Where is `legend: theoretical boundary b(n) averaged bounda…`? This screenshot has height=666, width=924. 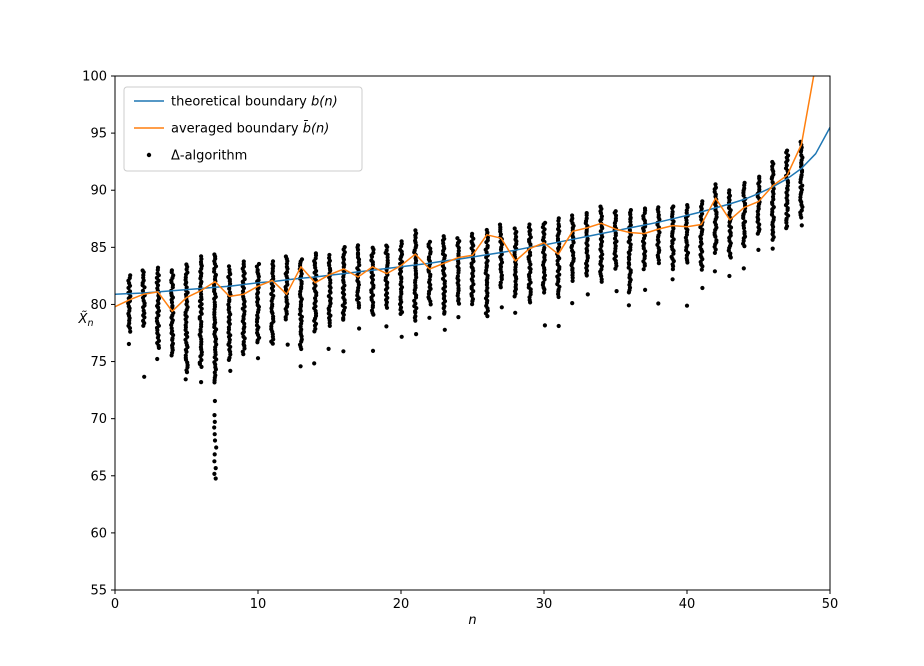
legend: theoretical boundary b(n) averaged bounda… is located at coordinates (243, 129).